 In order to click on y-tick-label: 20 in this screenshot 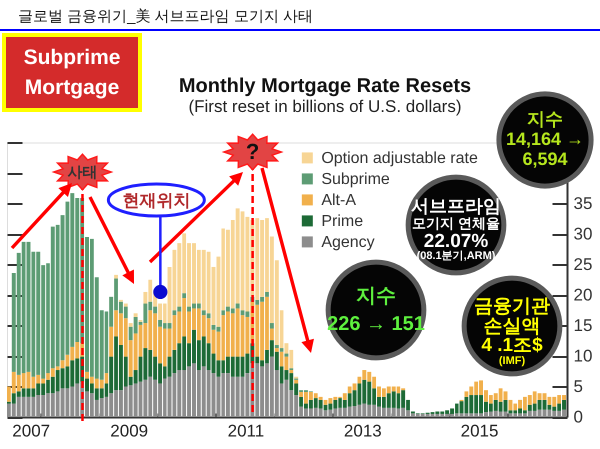, I will do `click(583, 295)`.